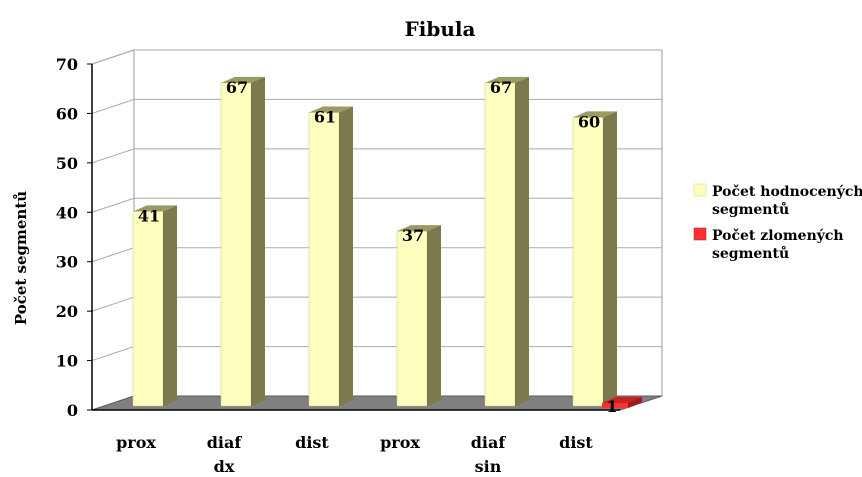 The height and width of the screenshot is (477, 862). Describe the element at coordinates (224, 466) in the screenshot. I see `group-label: dx` at that location.